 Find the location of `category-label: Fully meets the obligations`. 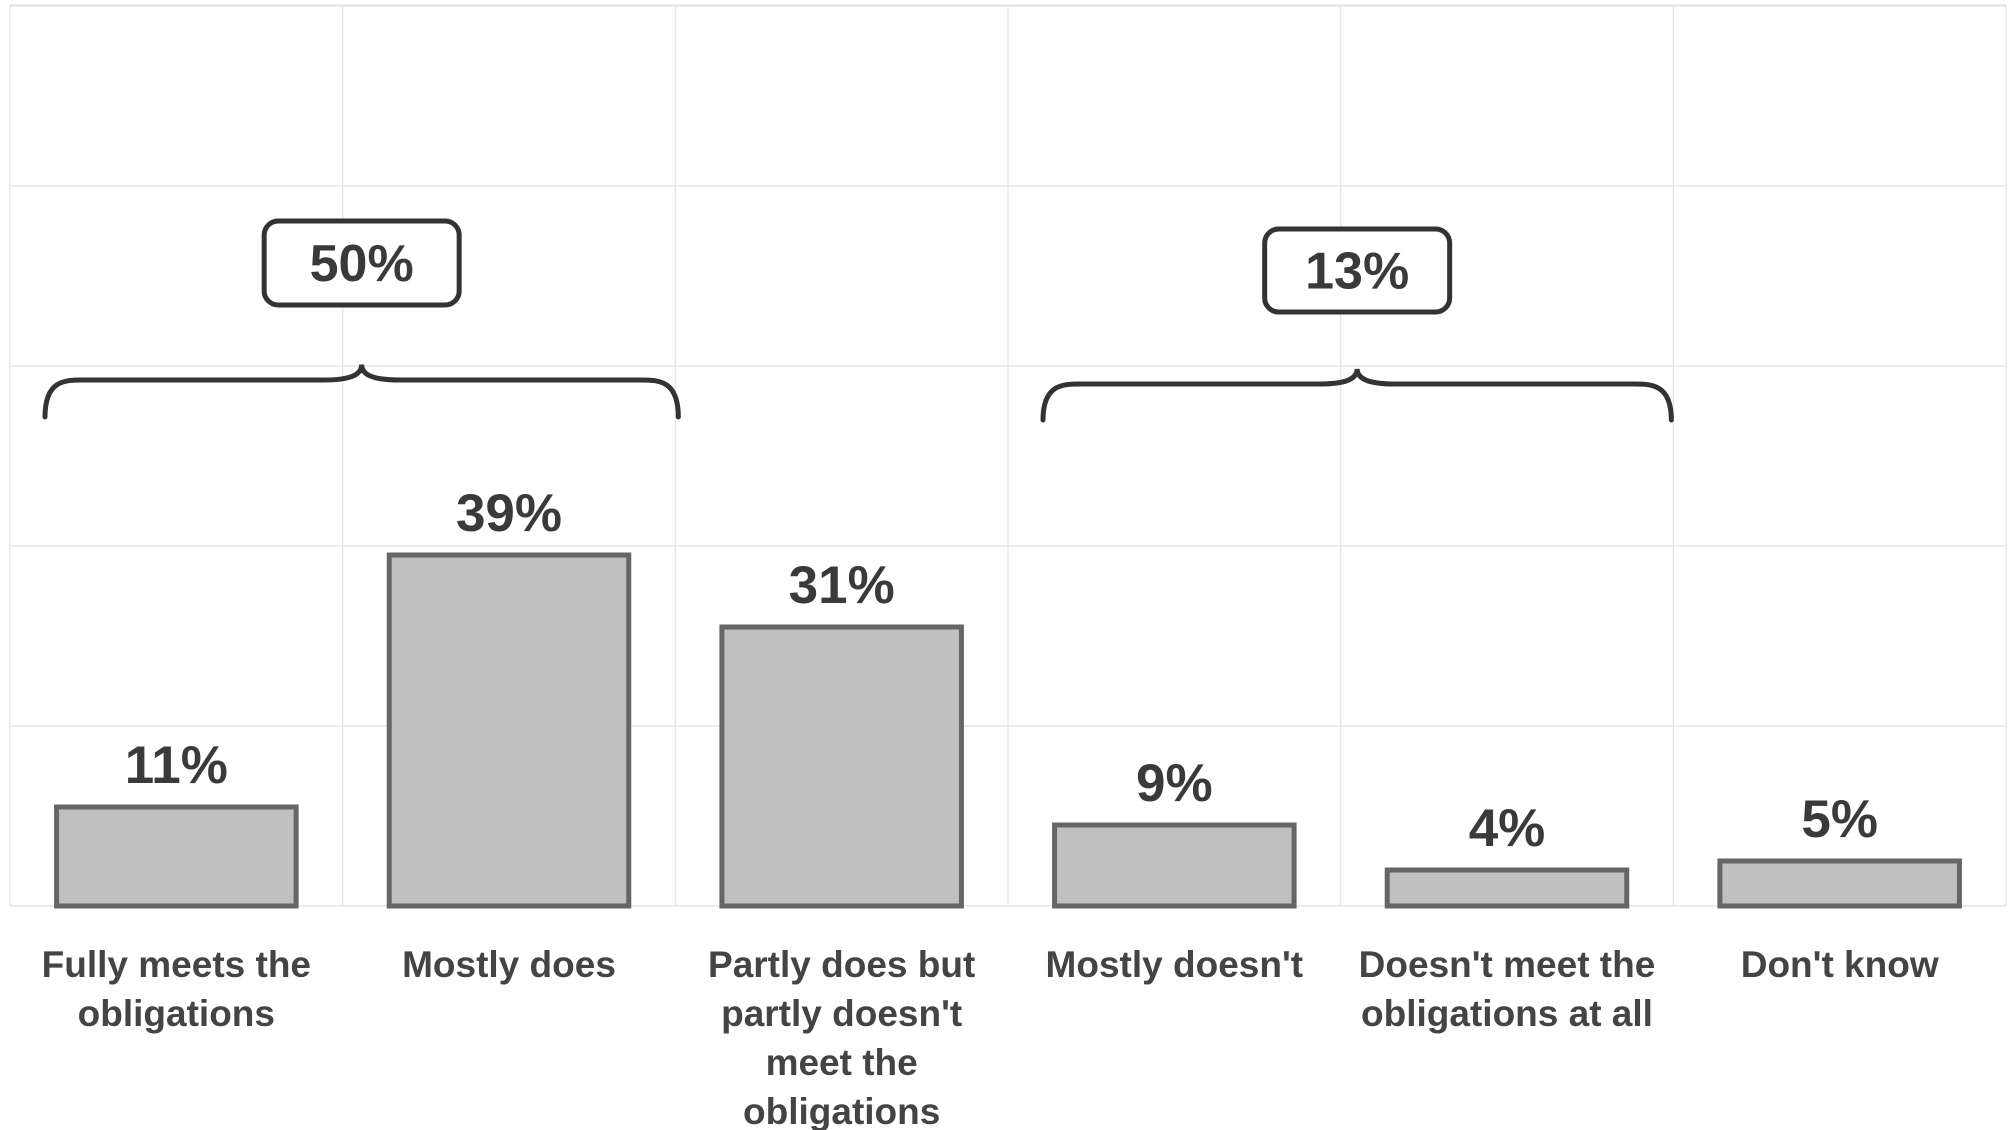

category-label: Fully meets the obligations is located at coordinates (176, 989).